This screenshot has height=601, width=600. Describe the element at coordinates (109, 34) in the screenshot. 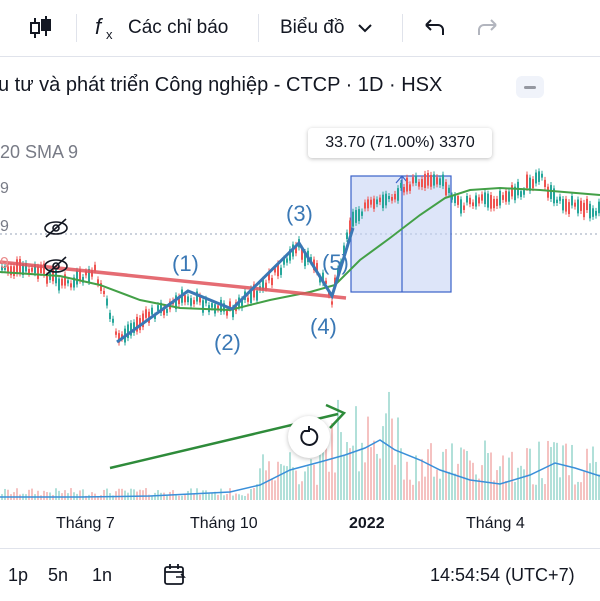

I see `svg-text: x` at that location.